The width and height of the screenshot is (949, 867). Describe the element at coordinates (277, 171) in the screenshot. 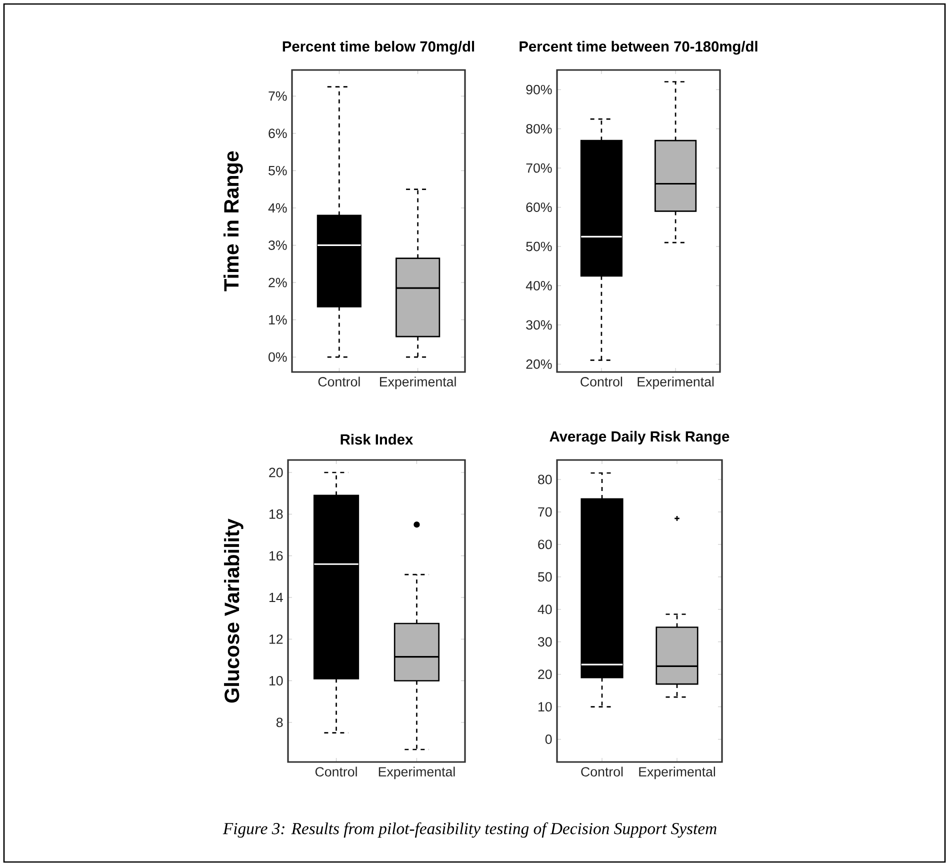

I see `y-tick-label: 5%` at that location.